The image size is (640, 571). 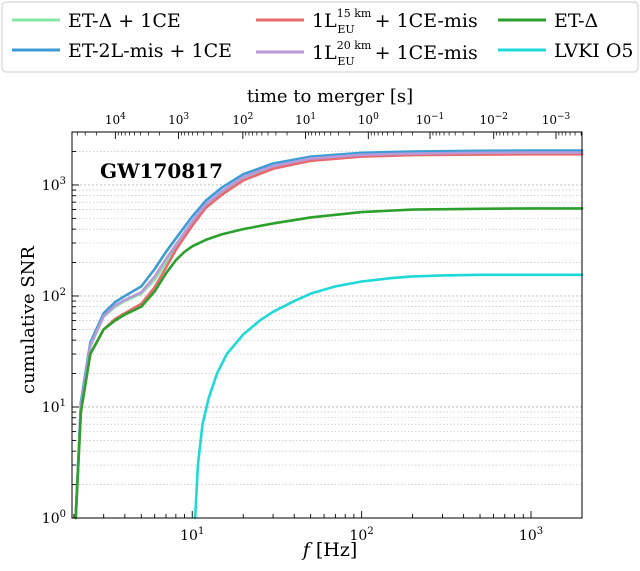 I want to click on legend-label: LVKI O5, so click(x=594, y=51).